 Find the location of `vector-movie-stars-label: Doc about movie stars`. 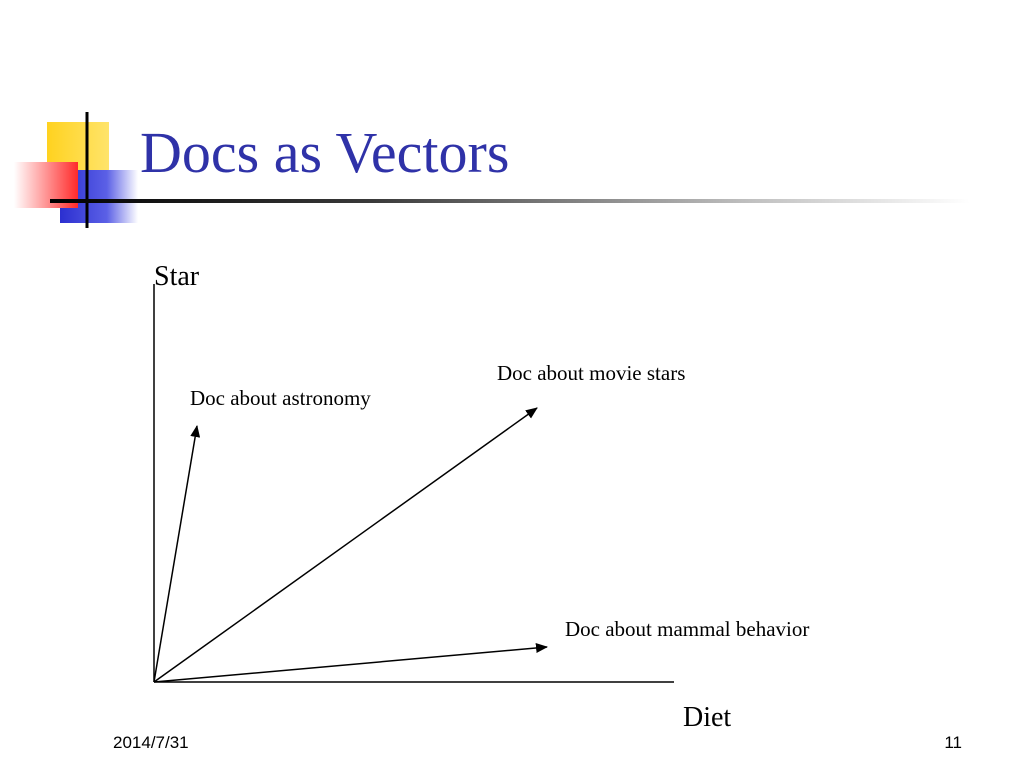

vector-movie-stars-label: Doc about movie stars is located at coordinates (591, 373).